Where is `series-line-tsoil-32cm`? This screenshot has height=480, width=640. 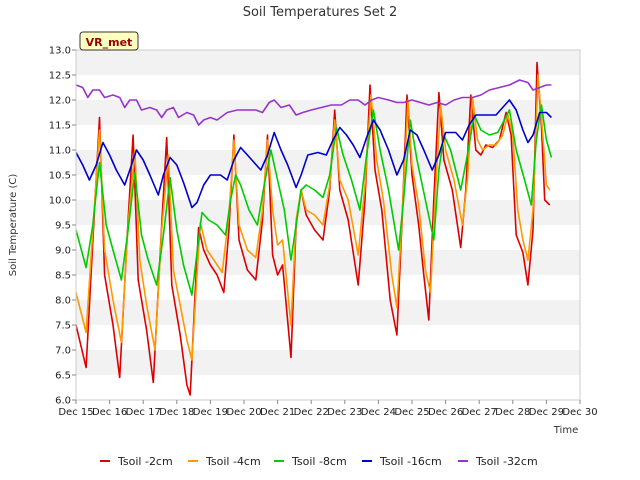 series-line-tsoil-32cm is located at coordinates (313, 102).